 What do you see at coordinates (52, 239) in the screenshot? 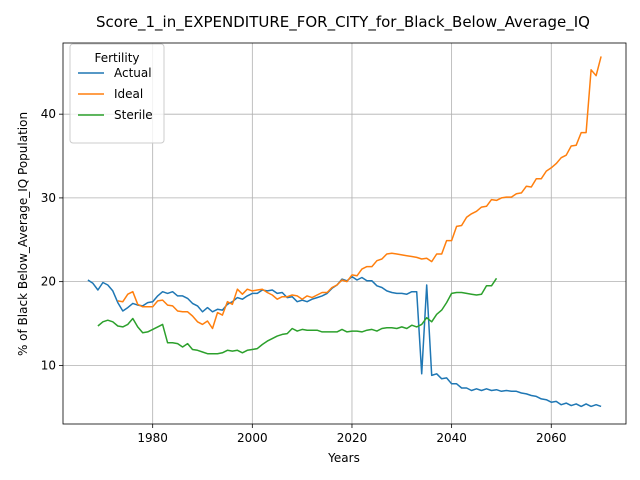
I see `y-axis-ticks: 10 20 30 40` at bounding box center [52, 239].